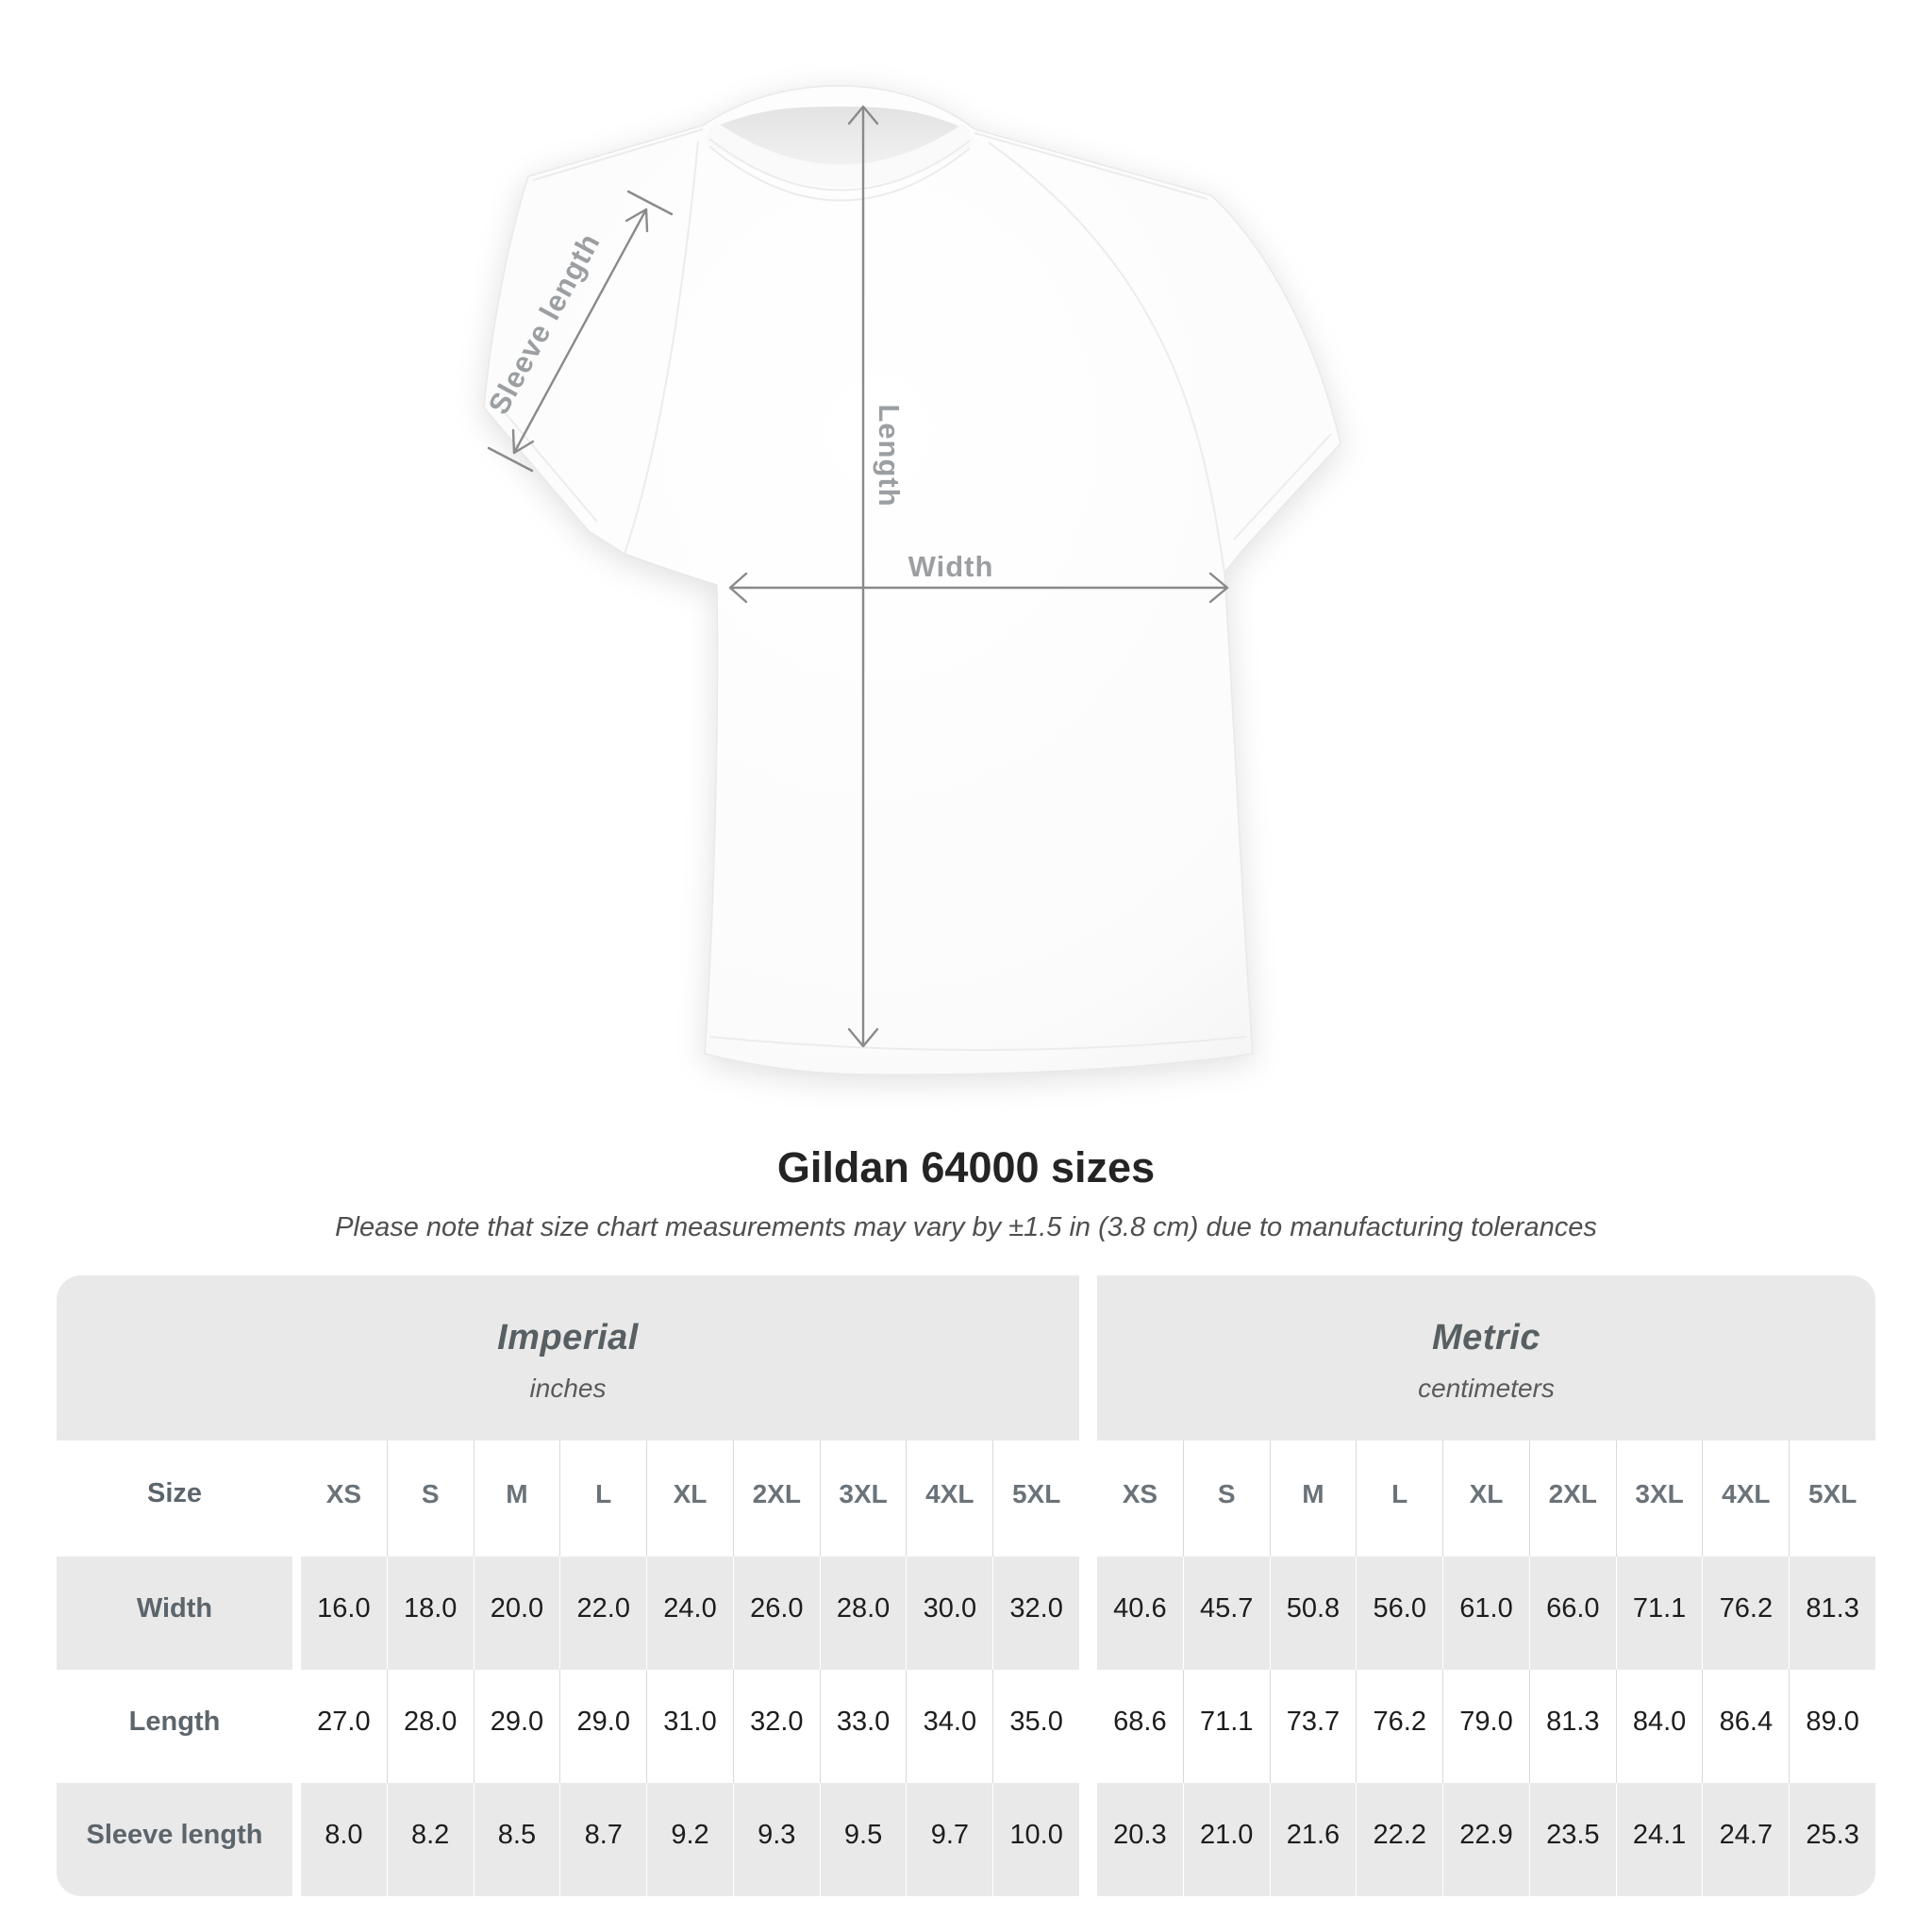 The image size is (1932, 1932). I want to click on size-value-cell: 35.0, so click(1035, 1726).